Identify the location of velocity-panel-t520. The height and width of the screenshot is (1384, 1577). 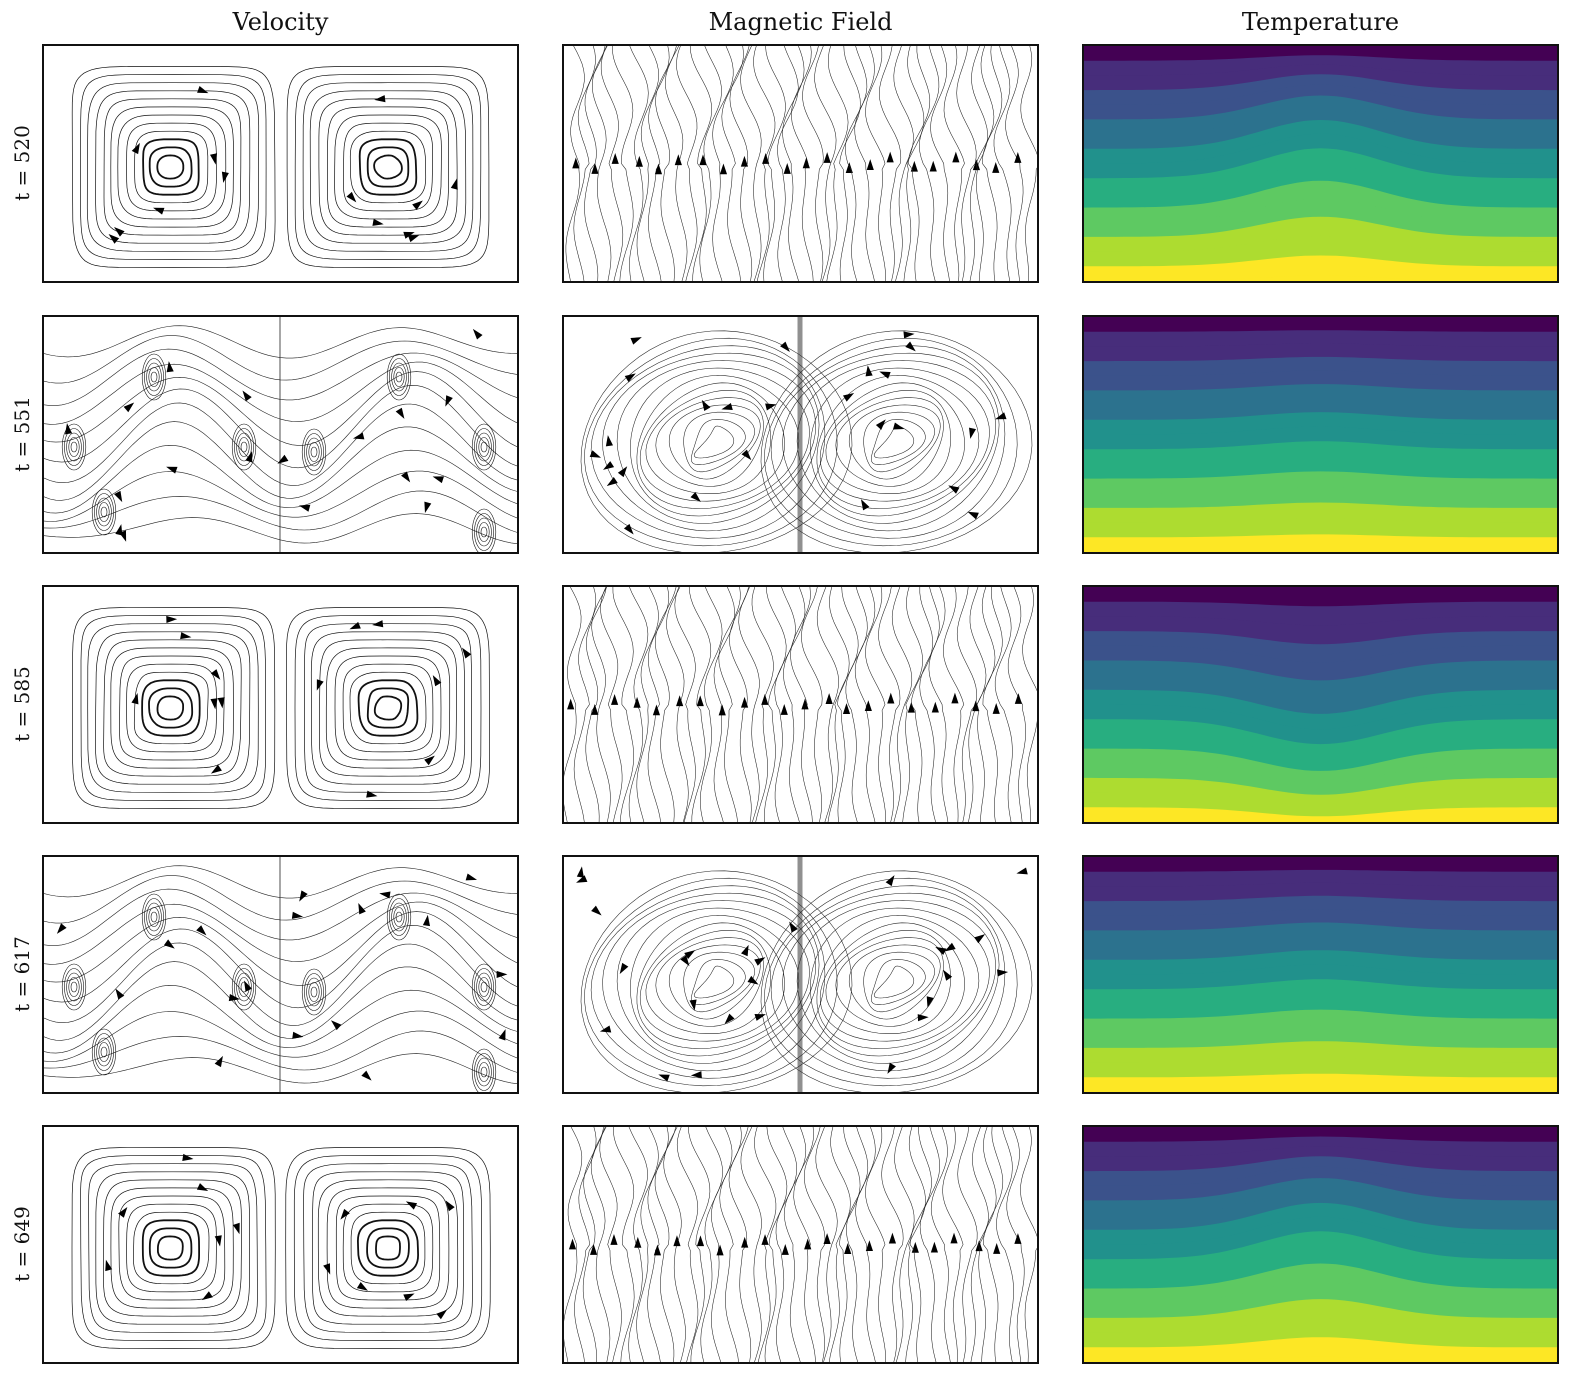
(280, 163).